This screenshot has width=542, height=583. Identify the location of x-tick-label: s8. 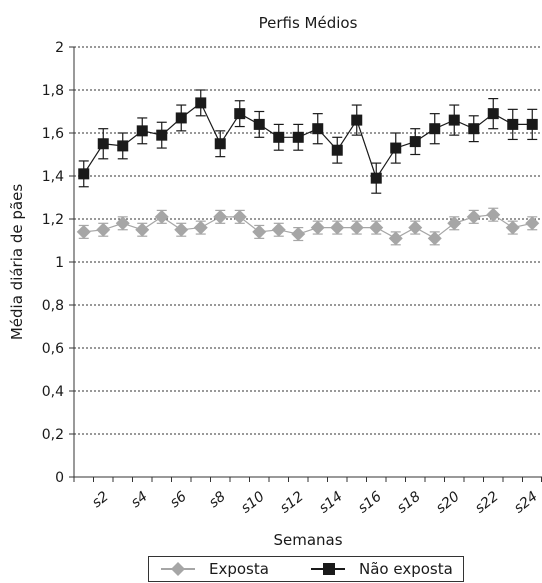
(217, 499).